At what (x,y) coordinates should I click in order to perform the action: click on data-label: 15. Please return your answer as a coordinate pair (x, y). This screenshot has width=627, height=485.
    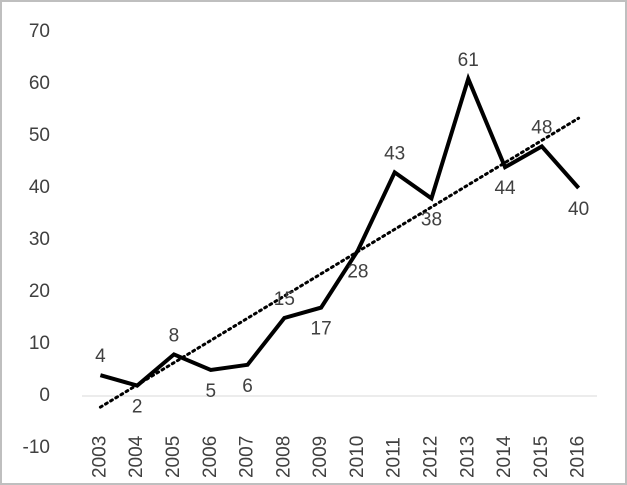
    Looking at the image, I should click on (284, 299).